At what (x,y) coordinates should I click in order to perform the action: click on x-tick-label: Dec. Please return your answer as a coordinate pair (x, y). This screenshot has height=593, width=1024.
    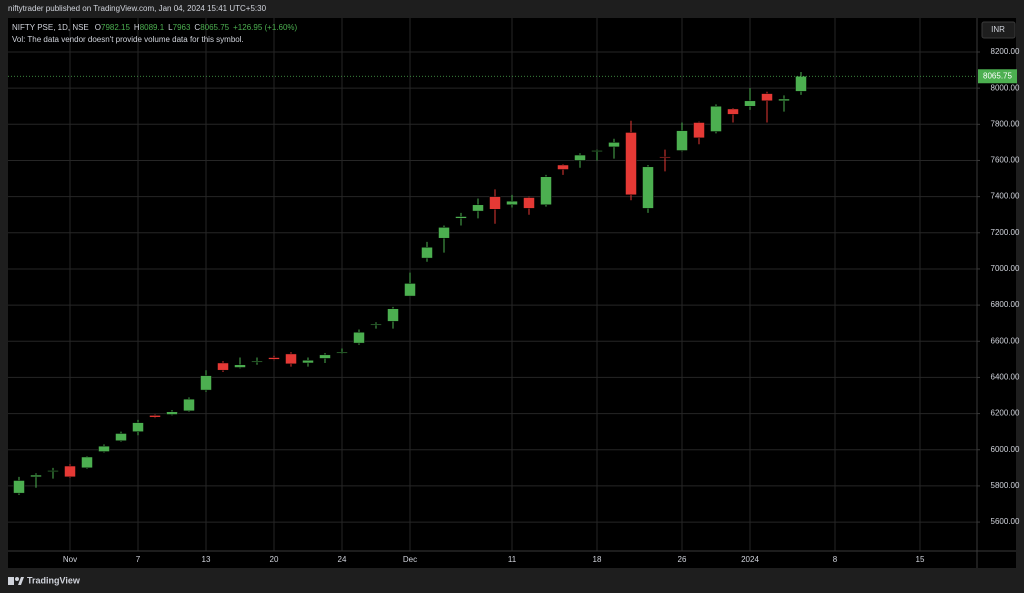
    Looking at the image, I should click on (410, 559).